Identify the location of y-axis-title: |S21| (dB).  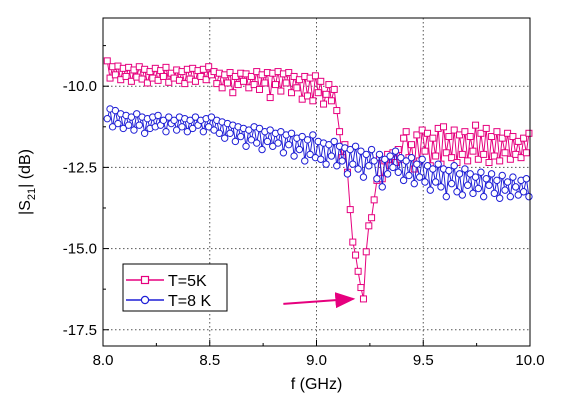
(27, 182).